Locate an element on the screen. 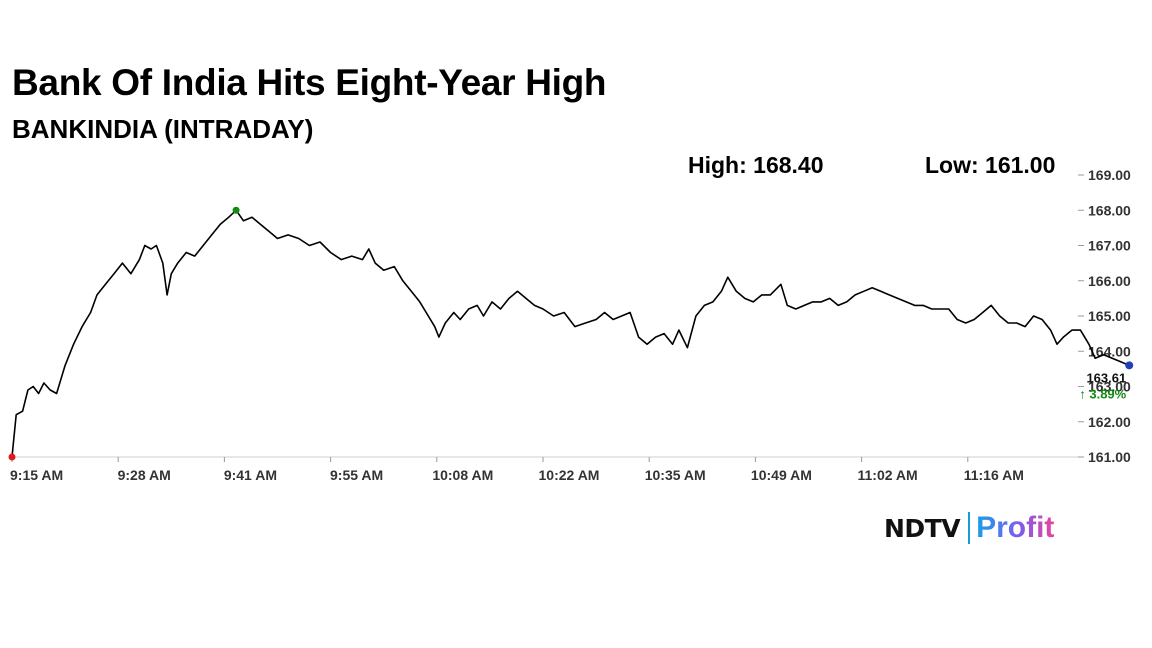  x-tick-label: 11:02 AM is located at coordinates (888, 475).